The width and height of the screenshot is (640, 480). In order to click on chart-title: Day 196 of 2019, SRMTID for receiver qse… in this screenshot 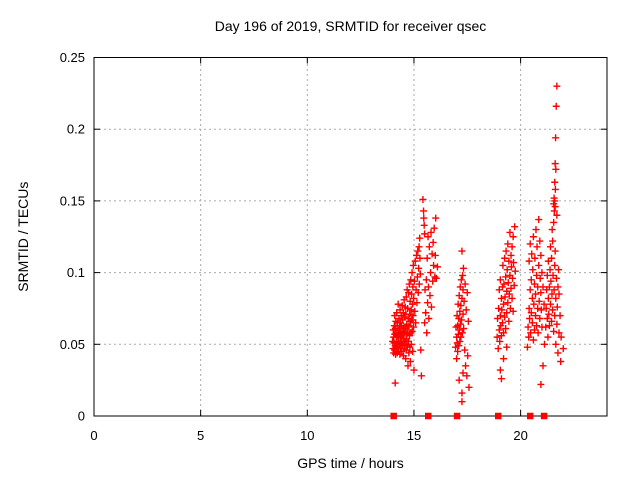, I will do `click(351, 26)`.